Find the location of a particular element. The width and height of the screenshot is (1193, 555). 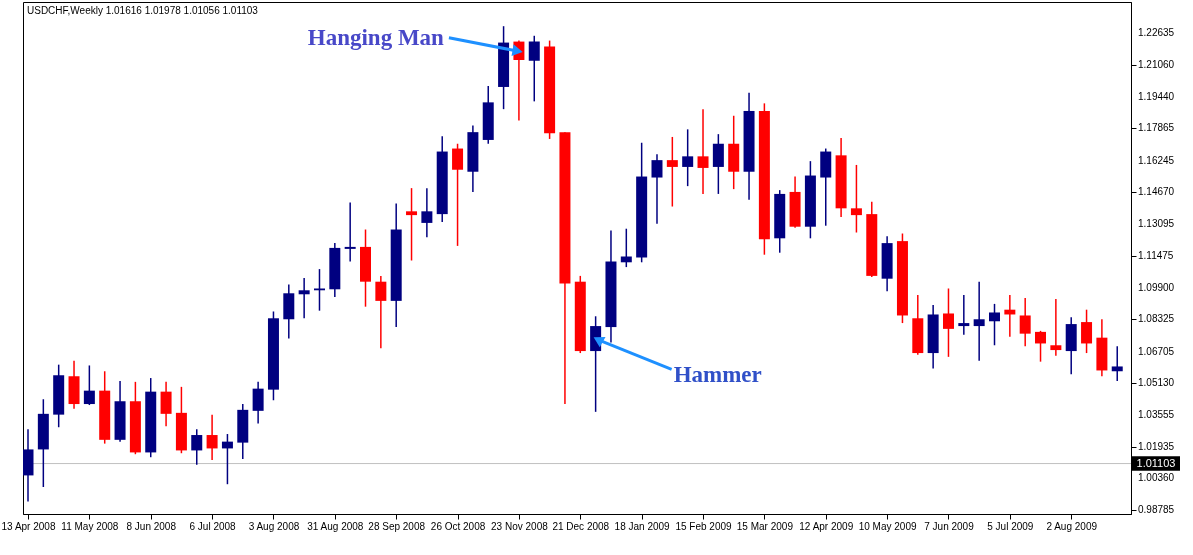

x-tick-label: 23 Nov 2008 is located at coordinates (520, 526).